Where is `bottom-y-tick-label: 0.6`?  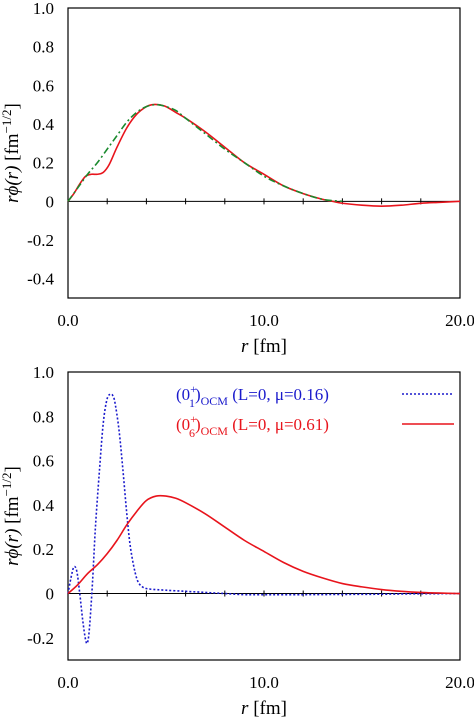 bottom-y-tick-label: 0.6 is located at coordinates (43, 461).